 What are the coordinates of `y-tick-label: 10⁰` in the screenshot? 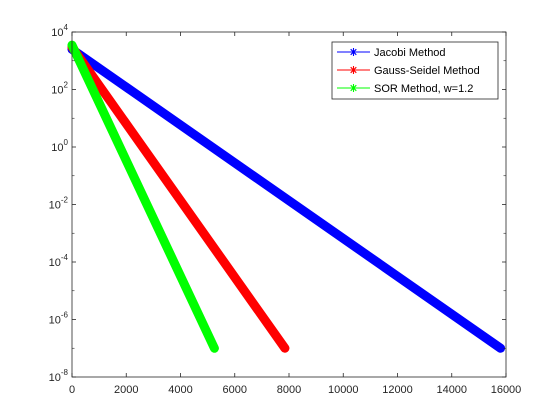 It's located at (59, 146).